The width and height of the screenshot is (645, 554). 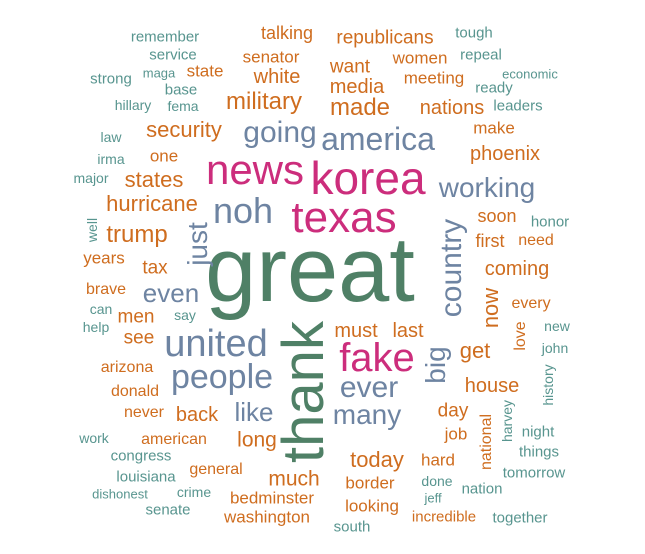 What do you see at coordinates (155, 268) in the screenshot?
I see `word-tax: tax` at bounding box center [155, 268].